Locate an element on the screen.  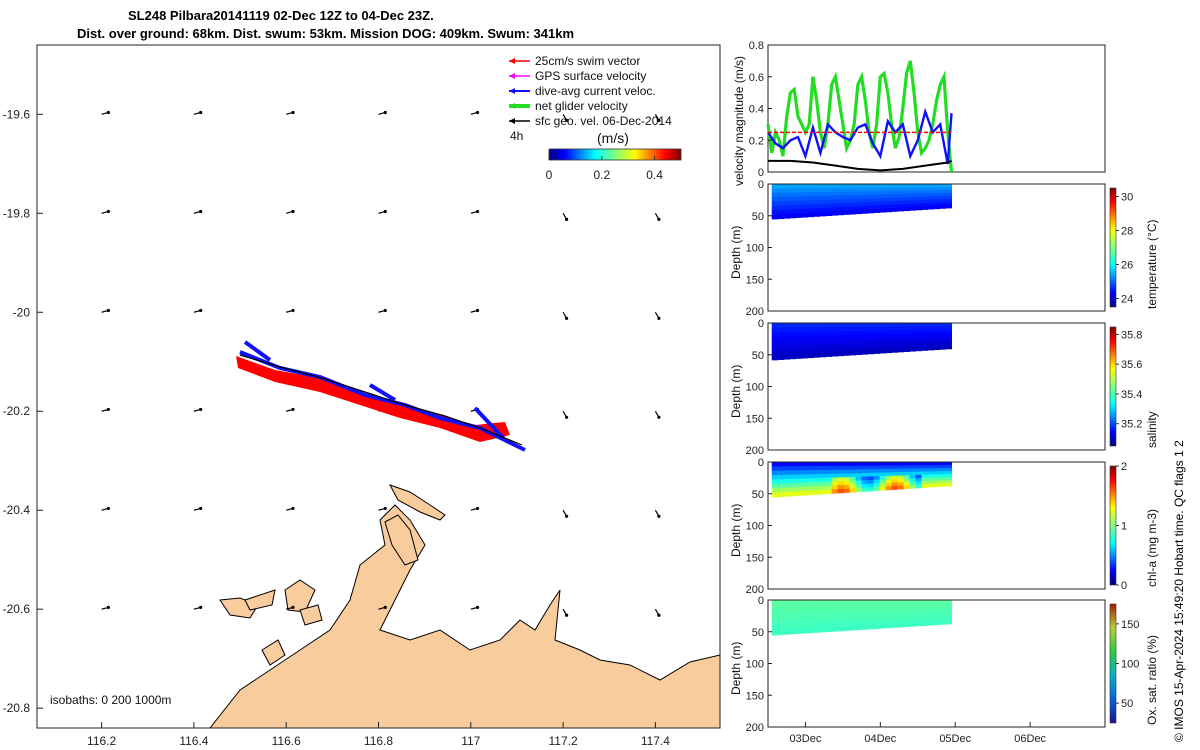
depth-tick-label: 200 is located at coordinates (755, 590).